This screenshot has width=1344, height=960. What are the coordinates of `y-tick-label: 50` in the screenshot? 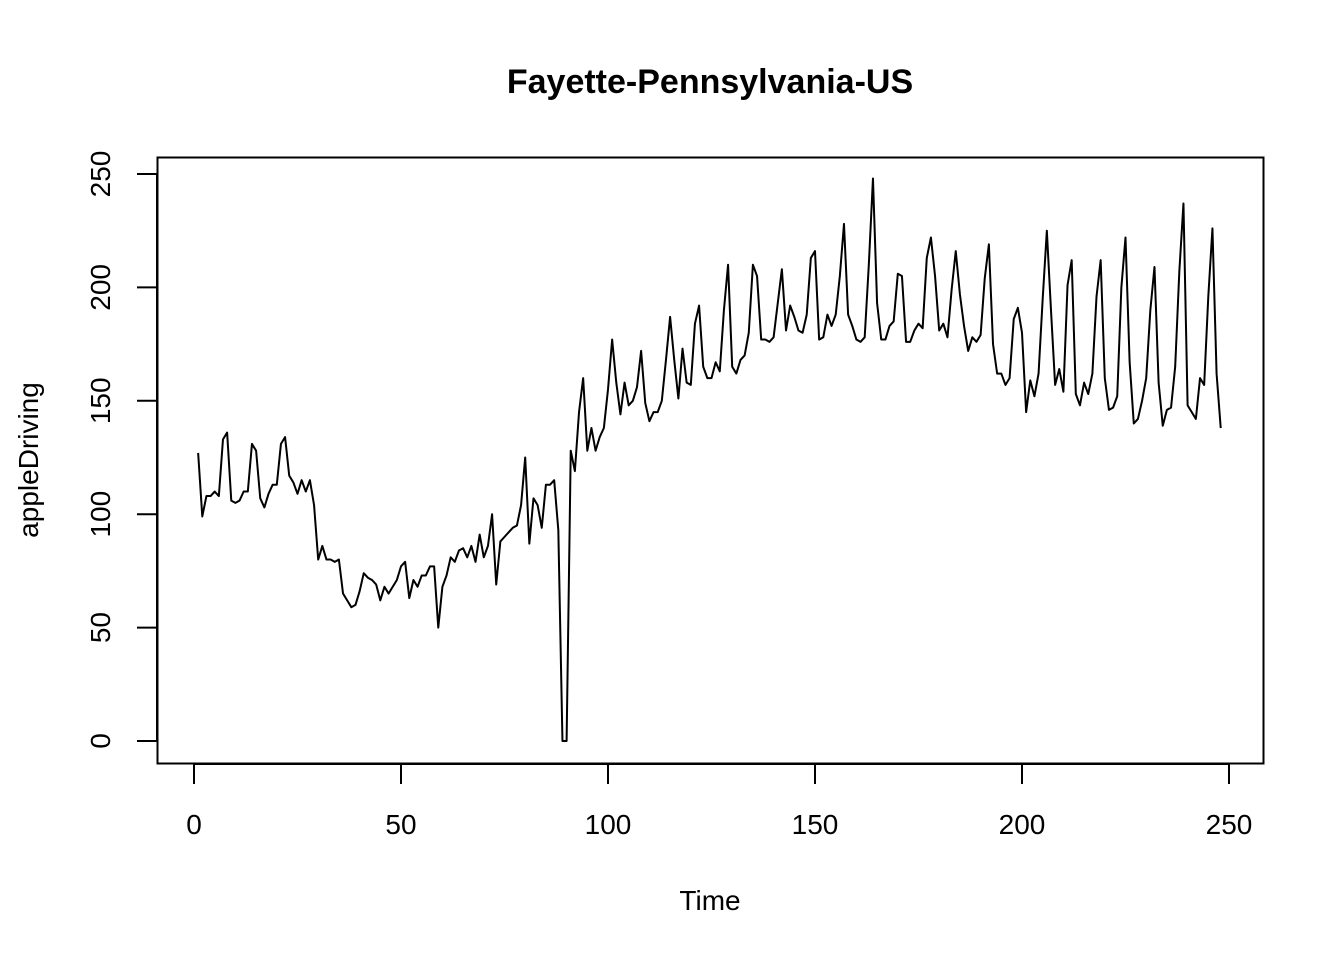 It's located at (100, 627).